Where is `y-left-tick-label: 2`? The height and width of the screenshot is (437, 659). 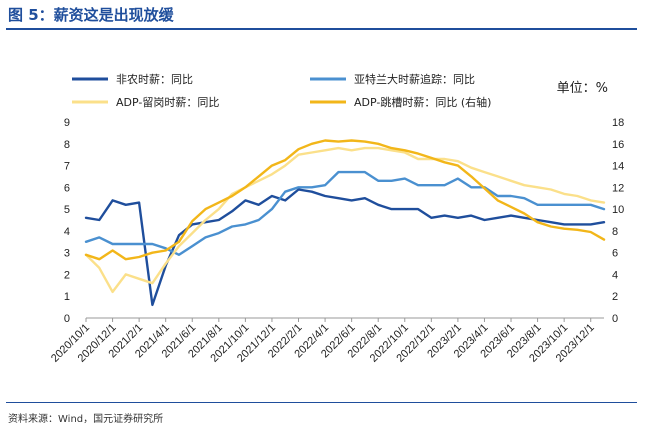
y-left-tick-label: 2 is located at coordinates (67, 275).